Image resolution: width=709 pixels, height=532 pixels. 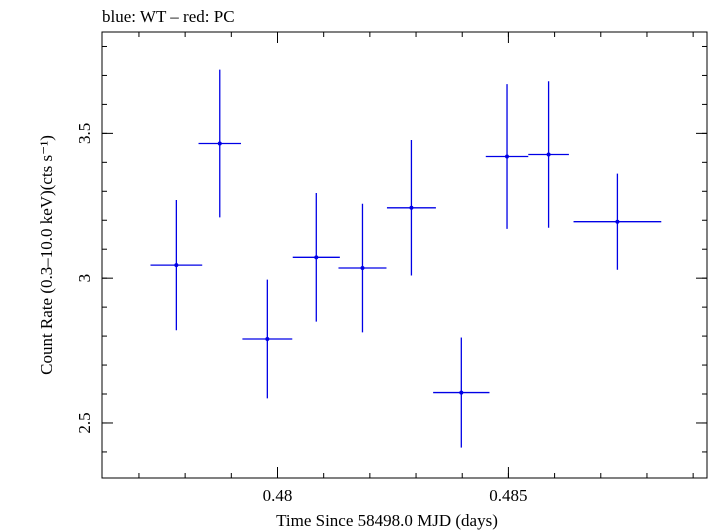 What do you see at coordinates (84, 422) in the screenshot?
I see `y-tick-label: 2.5` at bounding box center [84, 422].